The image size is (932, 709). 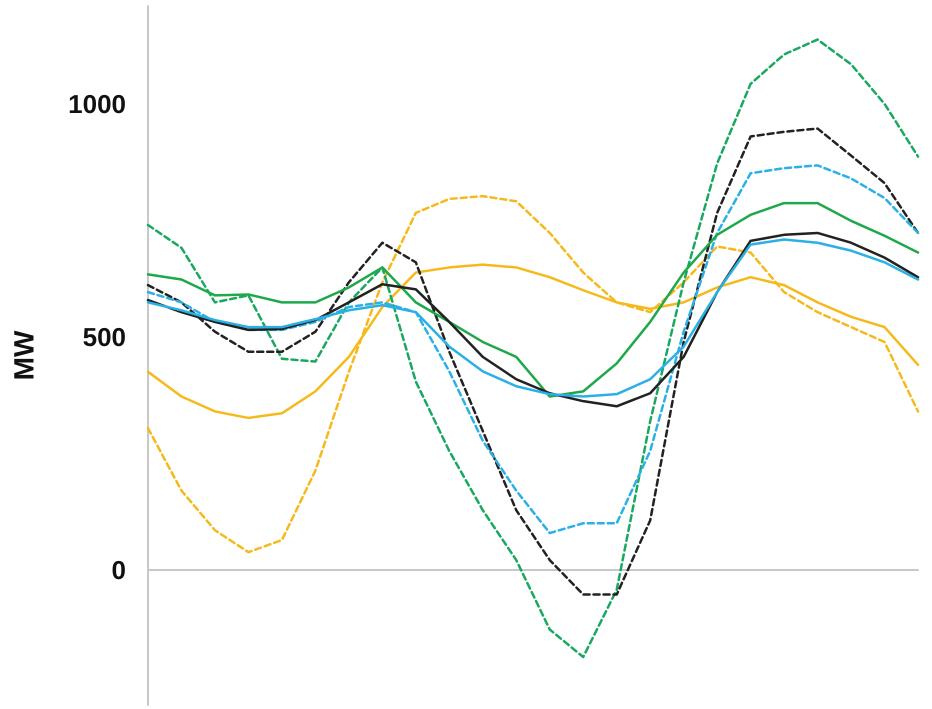 What do you see at coordinates (119, 569) in the screenshot?
I see `y-tick-label: 0` at bounding box center [119, 569].